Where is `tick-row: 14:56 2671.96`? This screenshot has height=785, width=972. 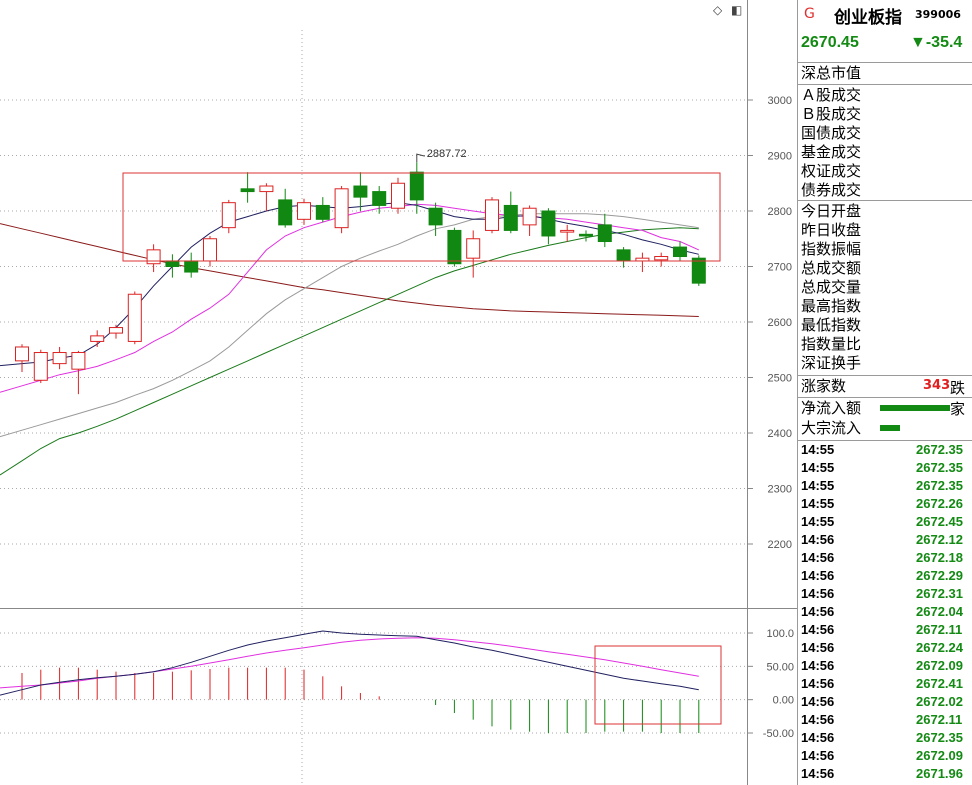
tick-row: 14:56 2671.96 is located at coordinates (885, 774).